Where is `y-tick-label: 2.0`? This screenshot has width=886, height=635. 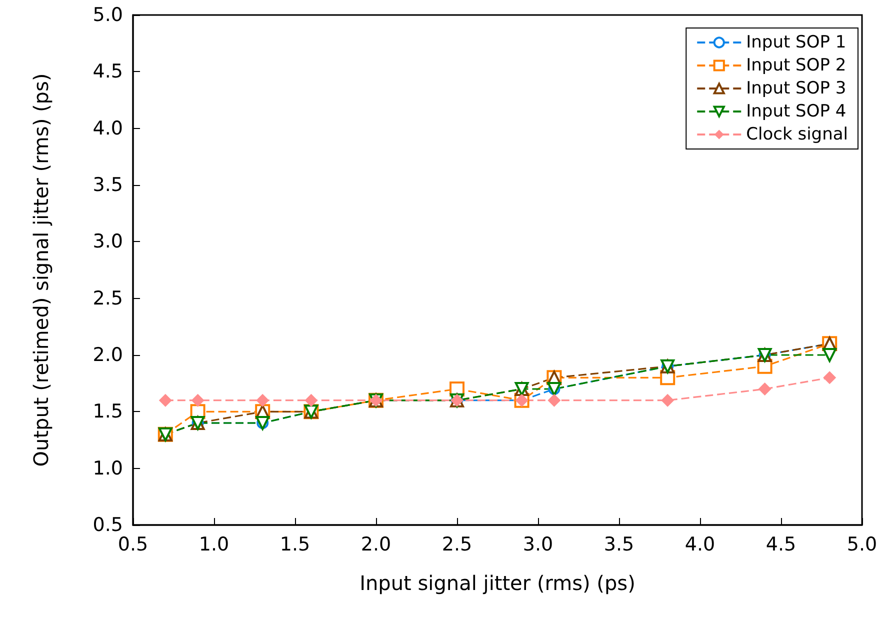 y-tick-label: 2.0 is located at coordinates (107, 355).